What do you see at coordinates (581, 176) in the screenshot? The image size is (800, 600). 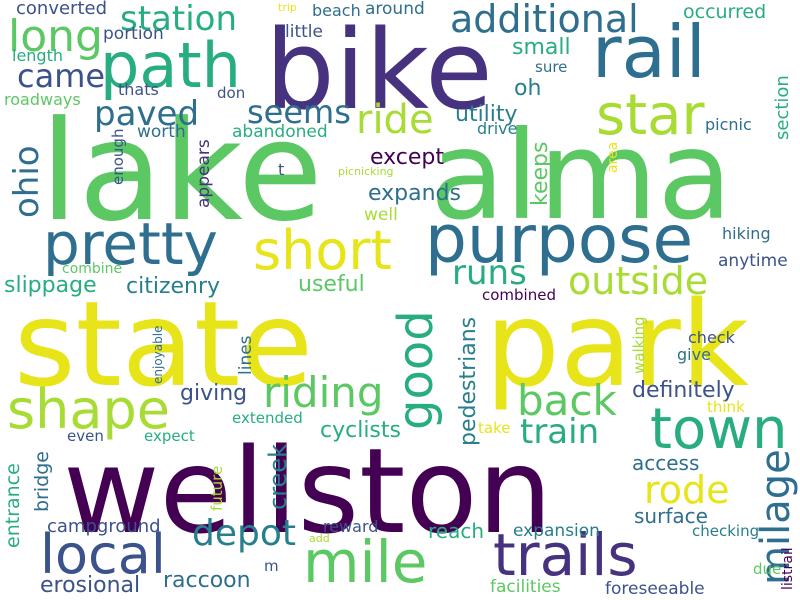 I see `word: alma` at bounding box center [581, 176].